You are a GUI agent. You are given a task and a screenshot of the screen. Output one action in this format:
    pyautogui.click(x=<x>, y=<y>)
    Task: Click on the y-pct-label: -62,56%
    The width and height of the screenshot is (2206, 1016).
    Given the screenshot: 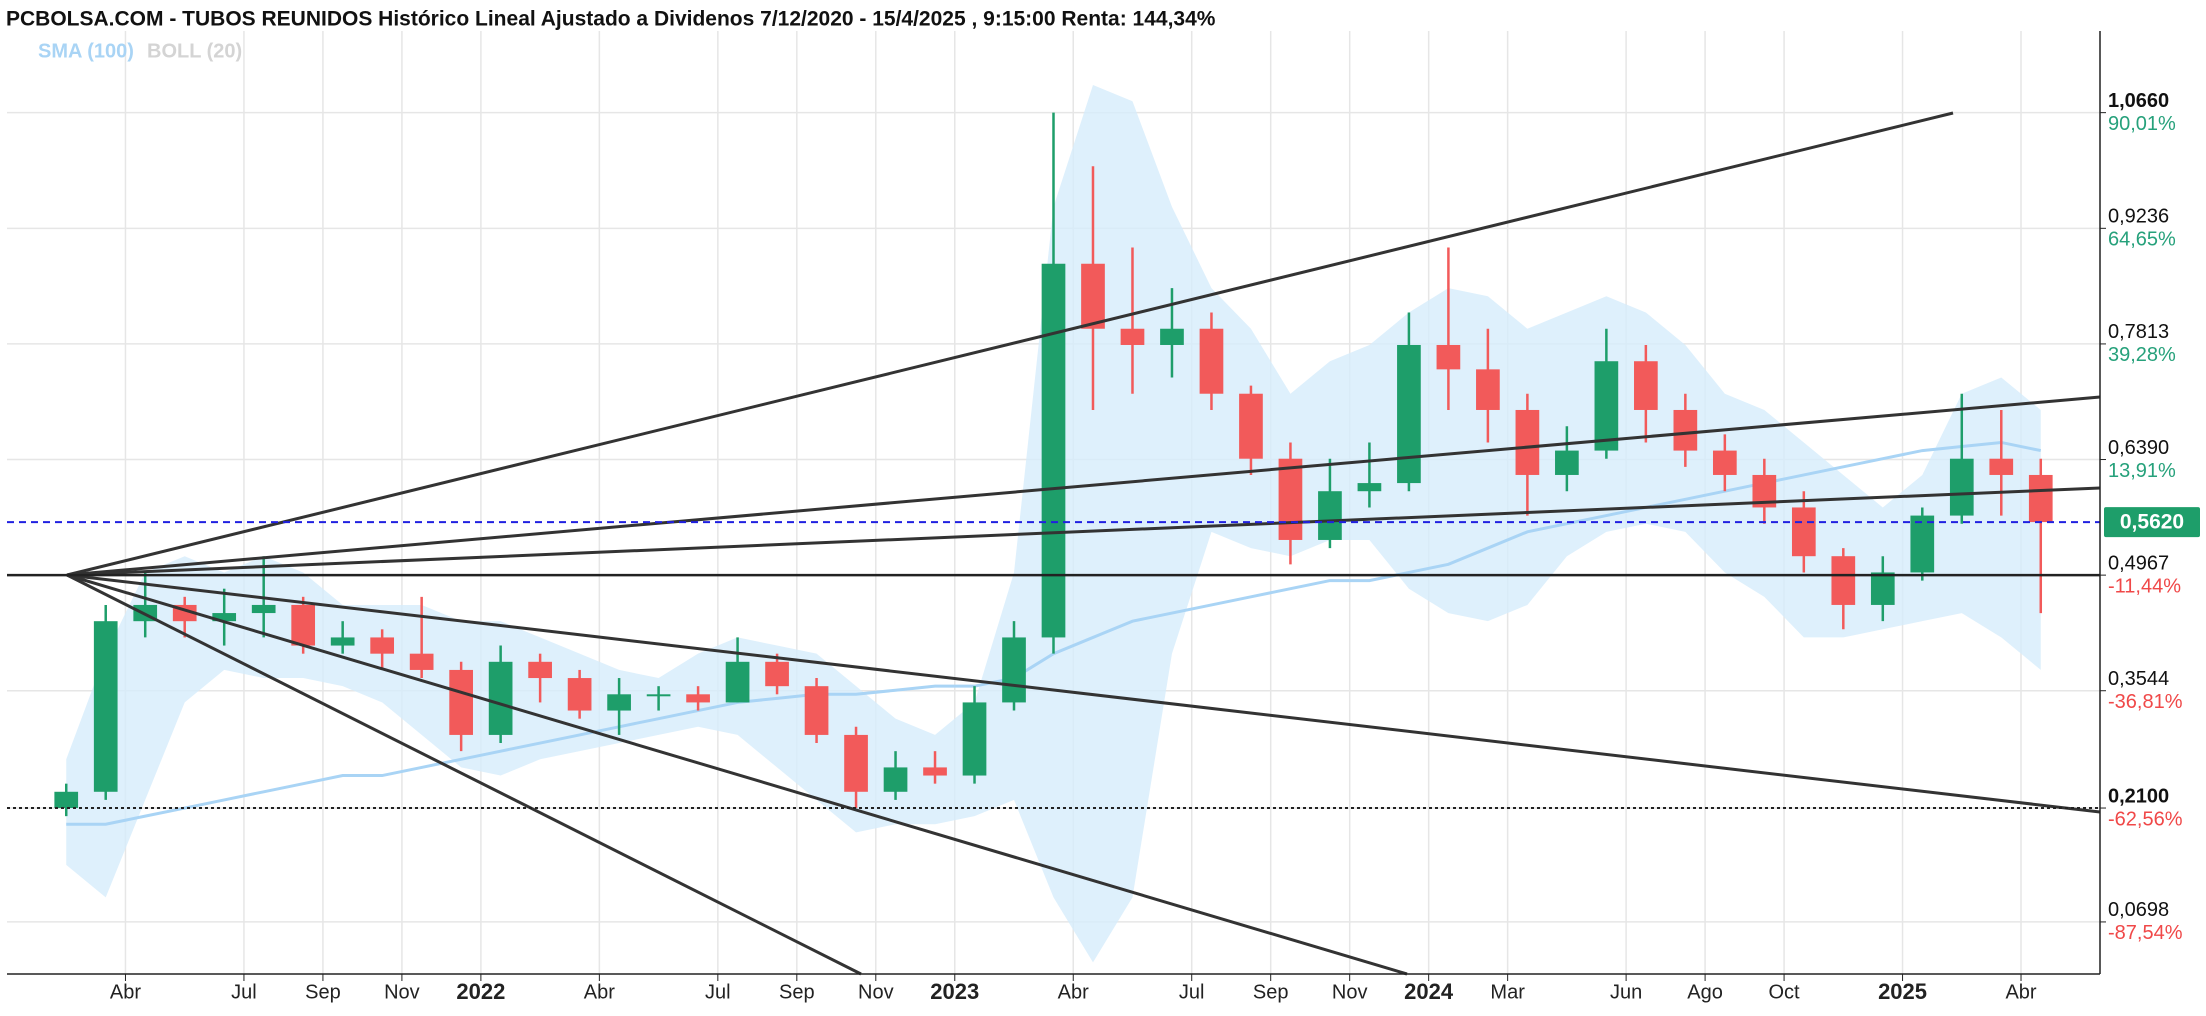 What is the action you would take?
    pyautogui.click(x=2145, y=819)
    